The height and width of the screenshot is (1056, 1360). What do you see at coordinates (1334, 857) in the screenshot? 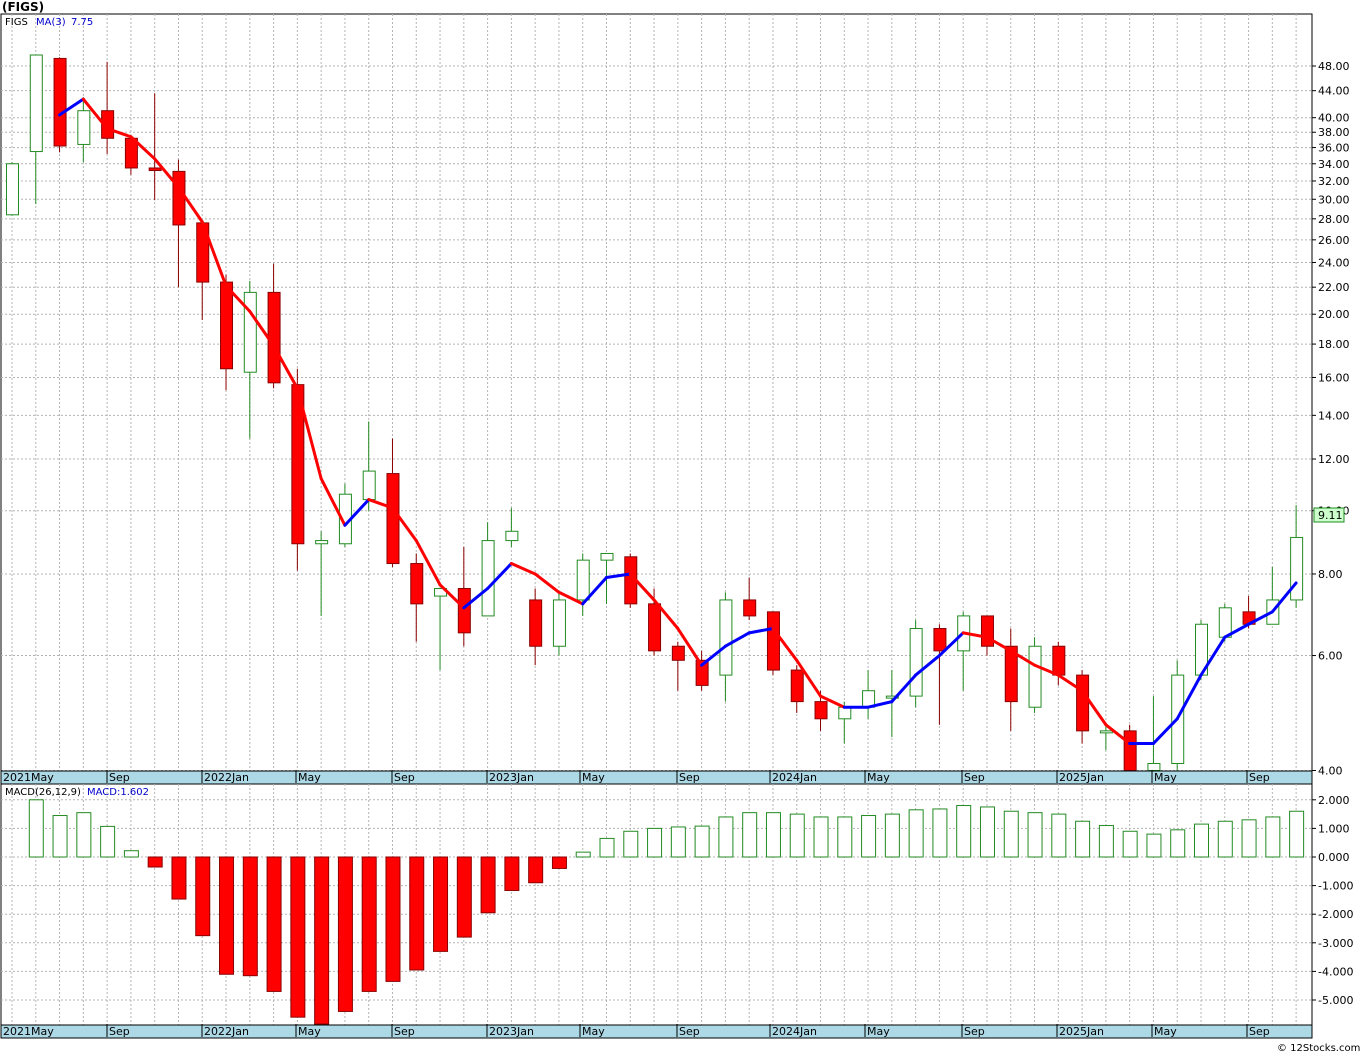
I see `macd-y-tick-label: 0.000` at bounding box center [1334, 857].